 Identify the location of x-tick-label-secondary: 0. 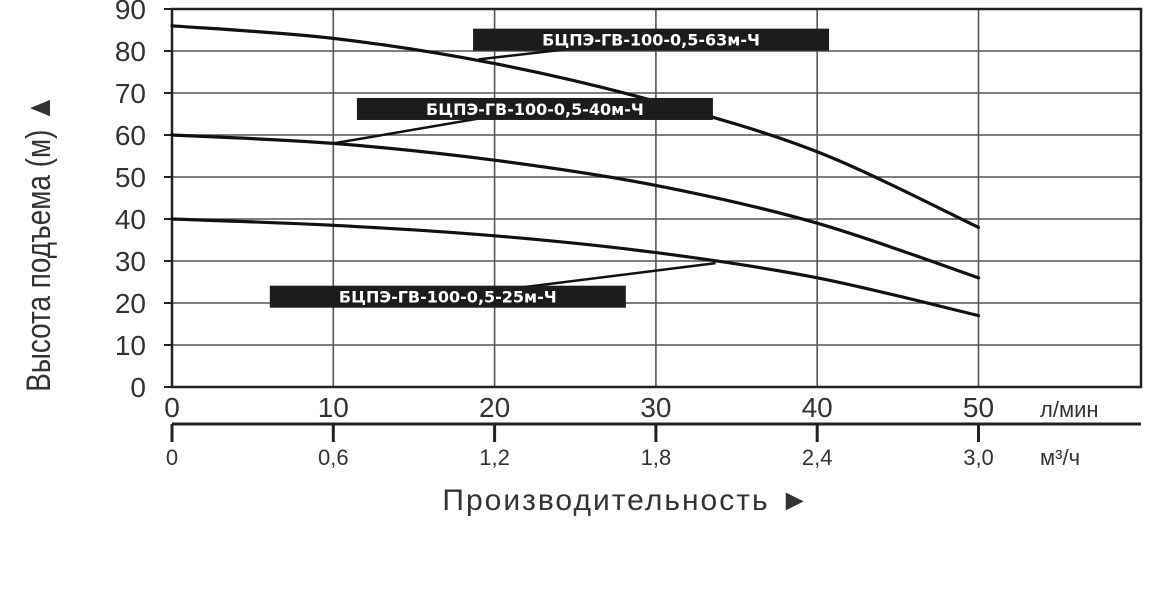
(172, 457).